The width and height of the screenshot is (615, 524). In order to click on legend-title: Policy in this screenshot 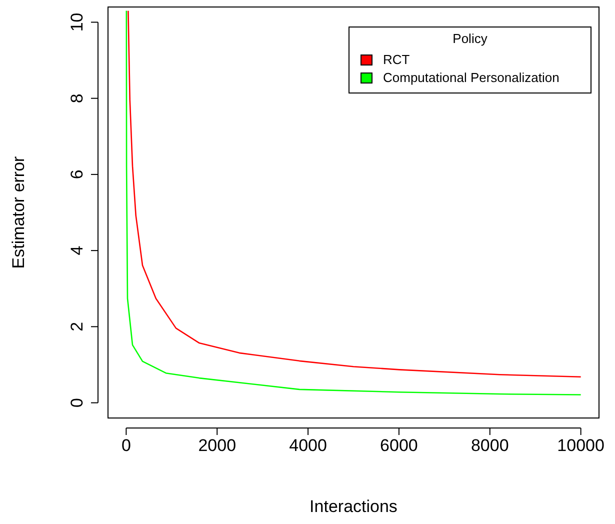, I will do `click(470, 38)`.